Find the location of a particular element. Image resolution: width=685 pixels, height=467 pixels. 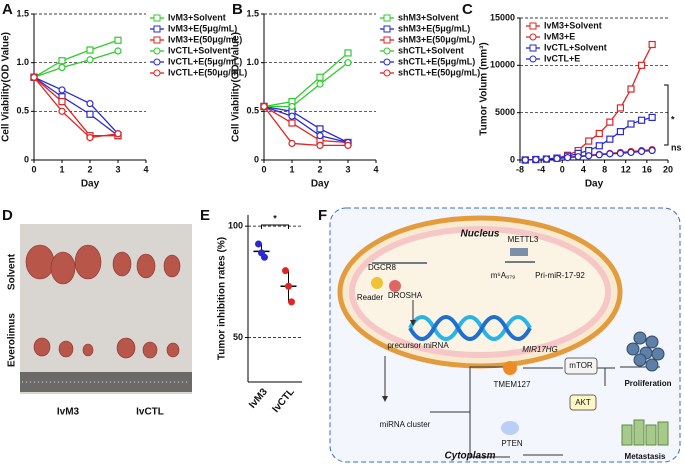

dna is located at coordinates (470, 328).